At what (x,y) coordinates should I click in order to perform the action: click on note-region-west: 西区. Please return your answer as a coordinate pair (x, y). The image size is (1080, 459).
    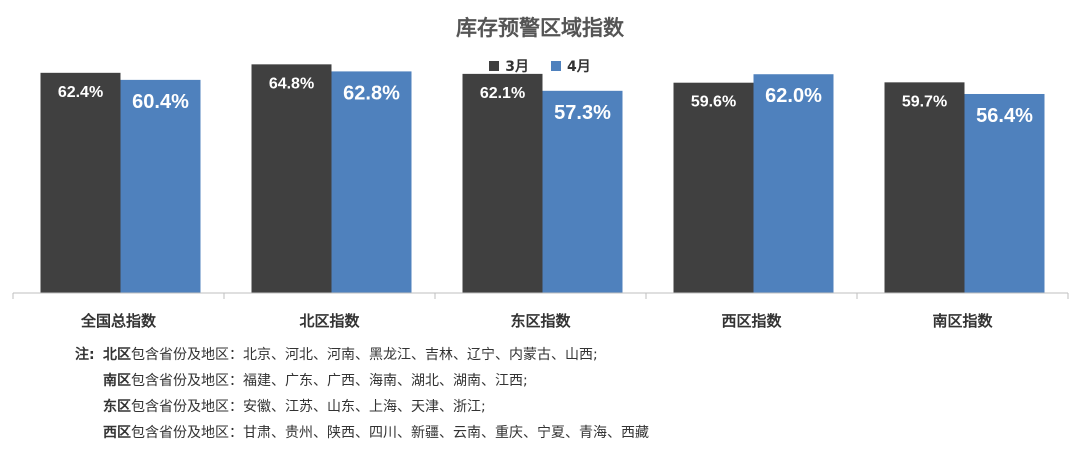
    Looking at the image, I should click on (117, 433).